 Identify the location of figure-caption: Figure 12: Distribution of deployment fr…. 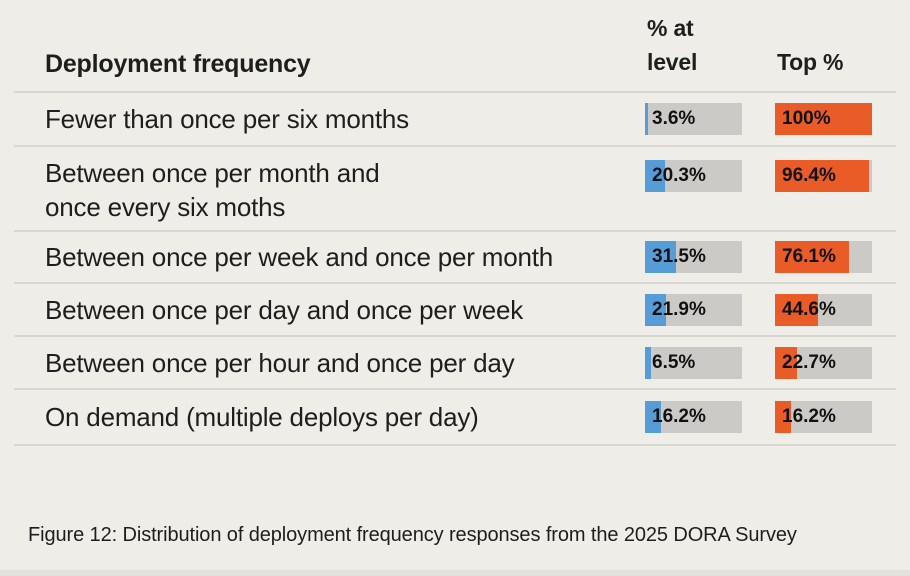
(412, 535).